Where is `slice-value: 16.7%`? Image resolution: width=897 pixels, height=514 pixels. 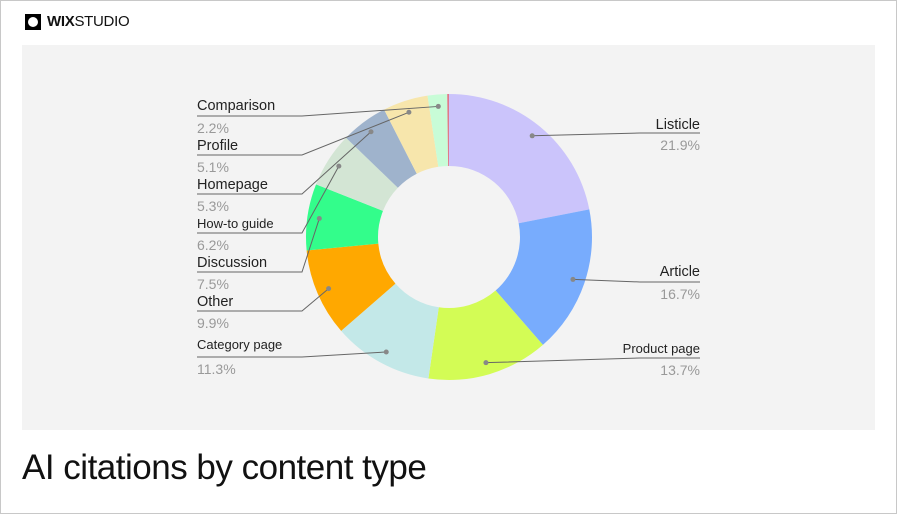
slice-value: 16.7% is located at coordinates (680, 294).